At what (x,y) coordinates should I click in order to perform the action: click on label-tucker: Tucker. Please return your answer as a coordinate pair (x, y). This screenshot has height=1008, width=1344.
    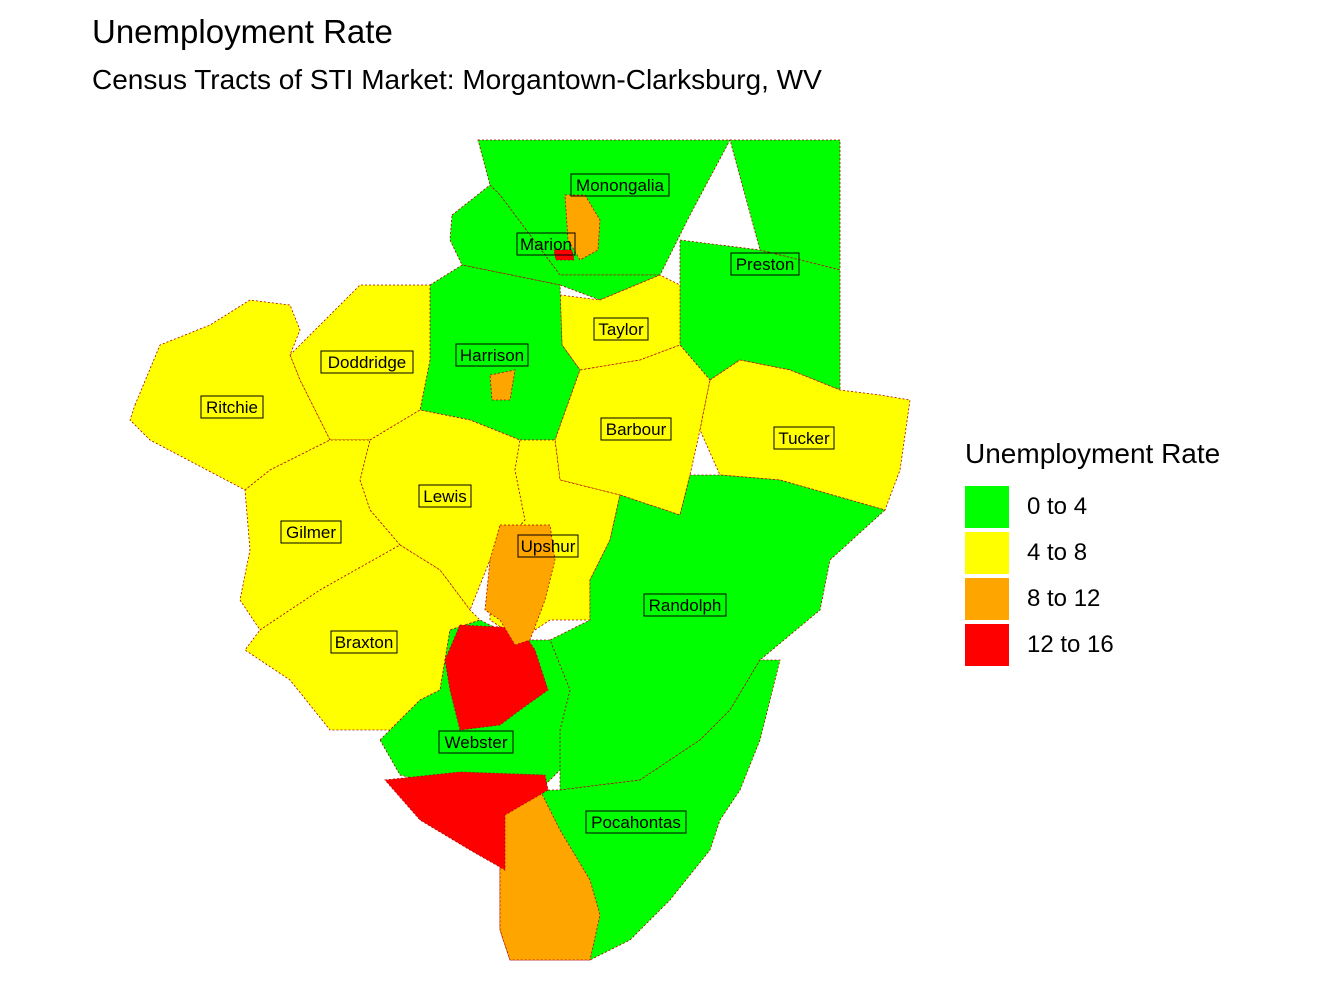
    Looking at the image, I should click on (804, 438).